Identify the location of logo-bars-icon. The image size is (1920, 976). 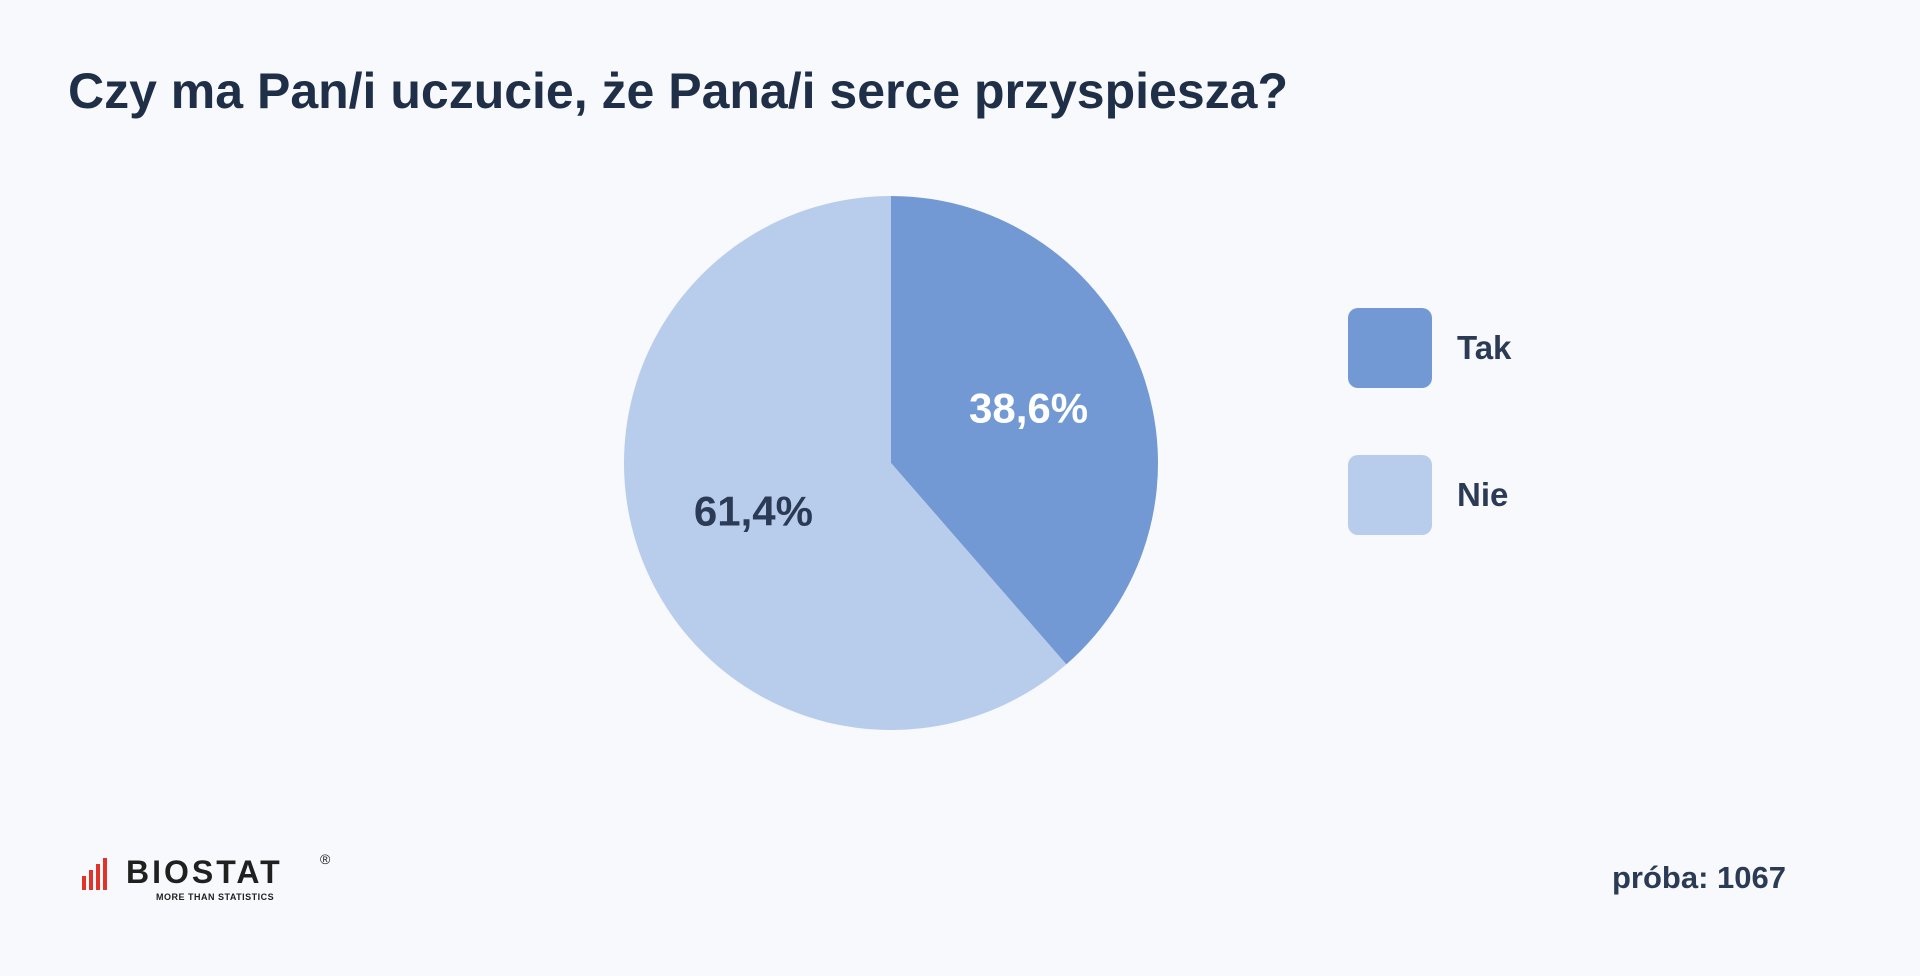
(94, 874).